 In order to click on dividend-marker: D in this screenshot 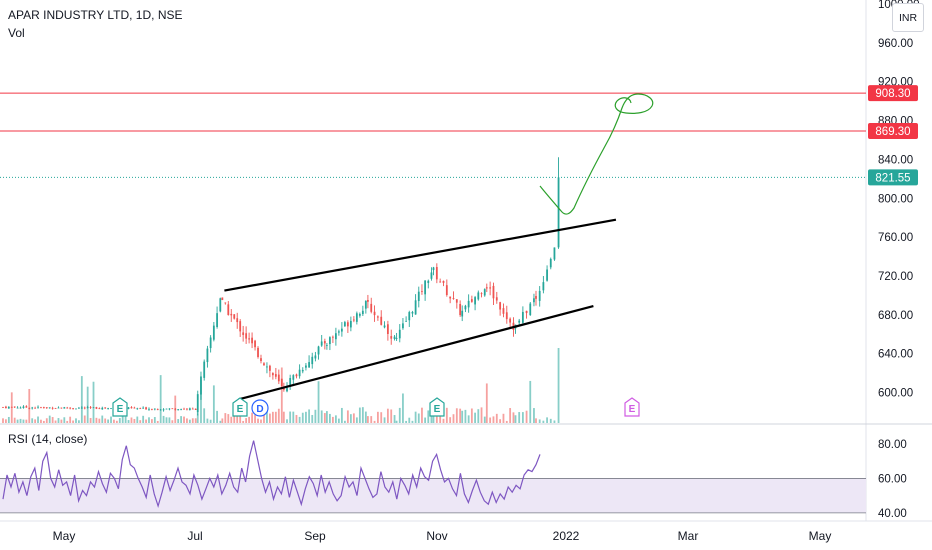, I will do `click(260, 408)`.